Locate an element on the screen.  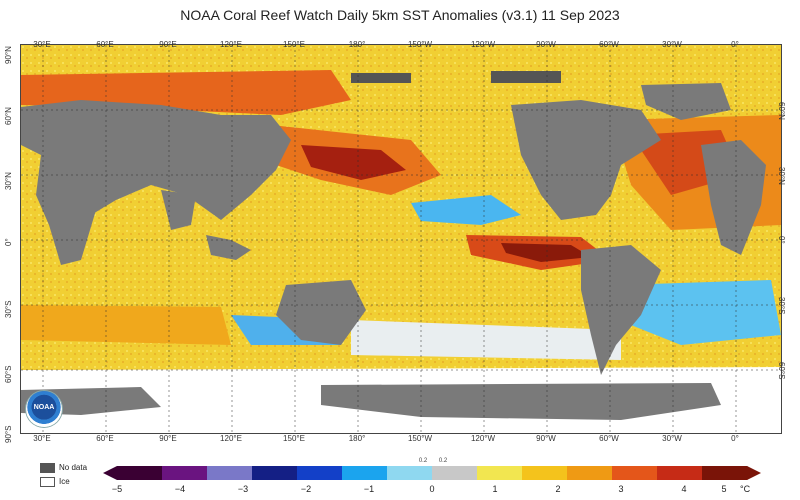
lon-label-top: 30°W is located at coordinates (672, 44).